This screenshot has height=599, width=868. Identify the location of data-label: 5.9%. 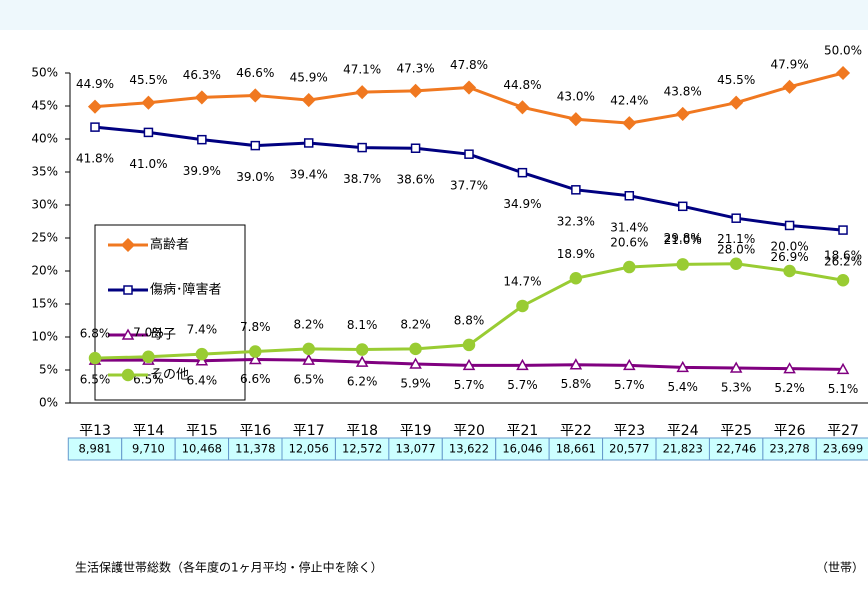
(415, 384).